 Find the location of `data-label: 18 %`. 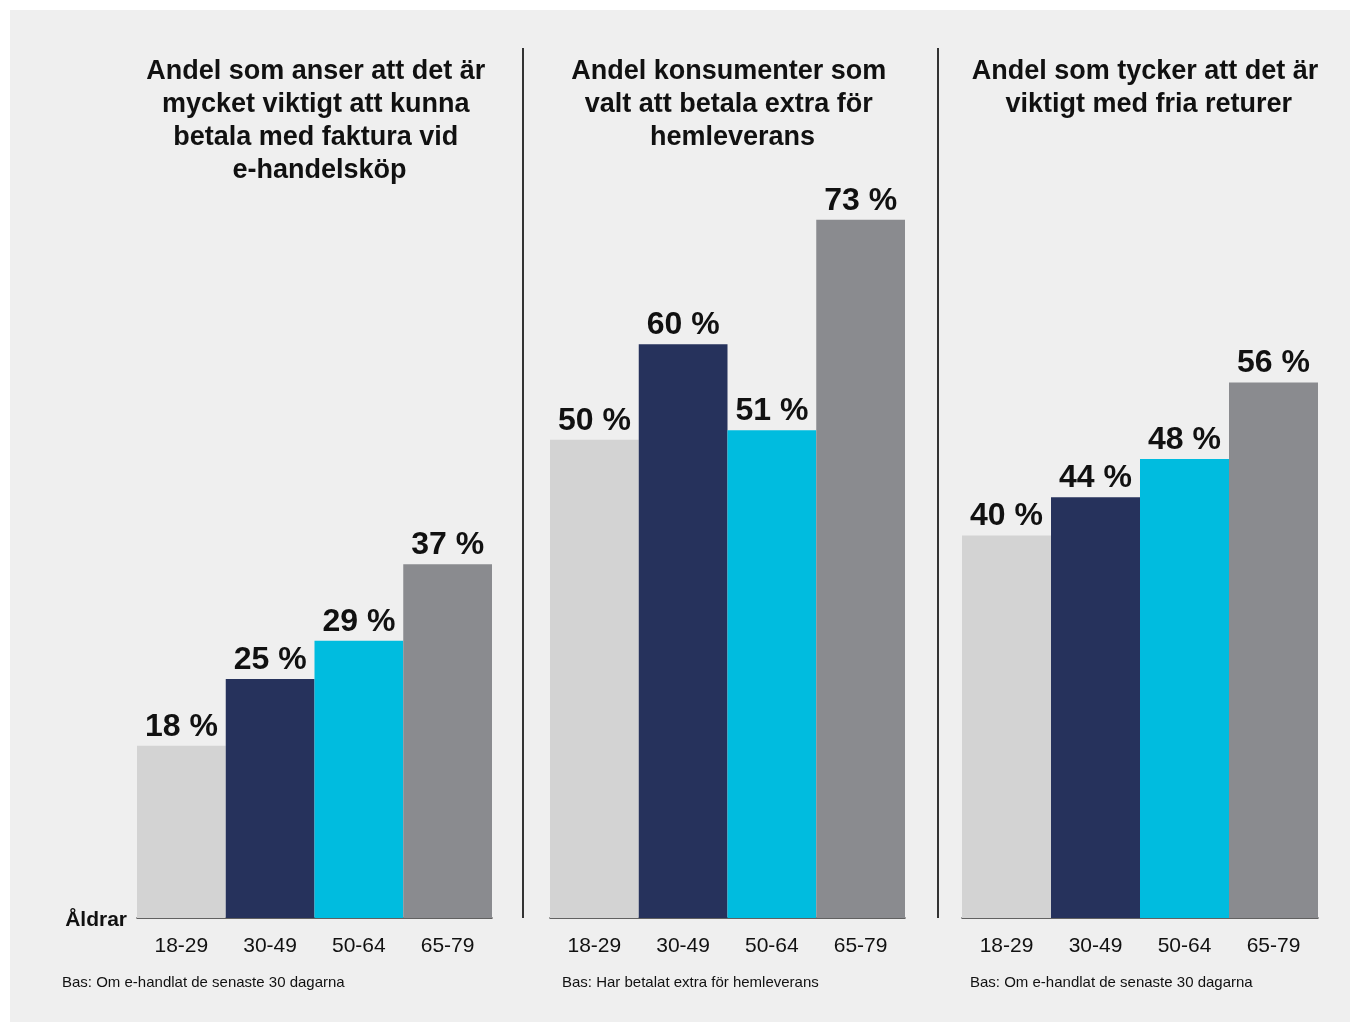

data-label: 18 % is located at coordinates (181, 724).